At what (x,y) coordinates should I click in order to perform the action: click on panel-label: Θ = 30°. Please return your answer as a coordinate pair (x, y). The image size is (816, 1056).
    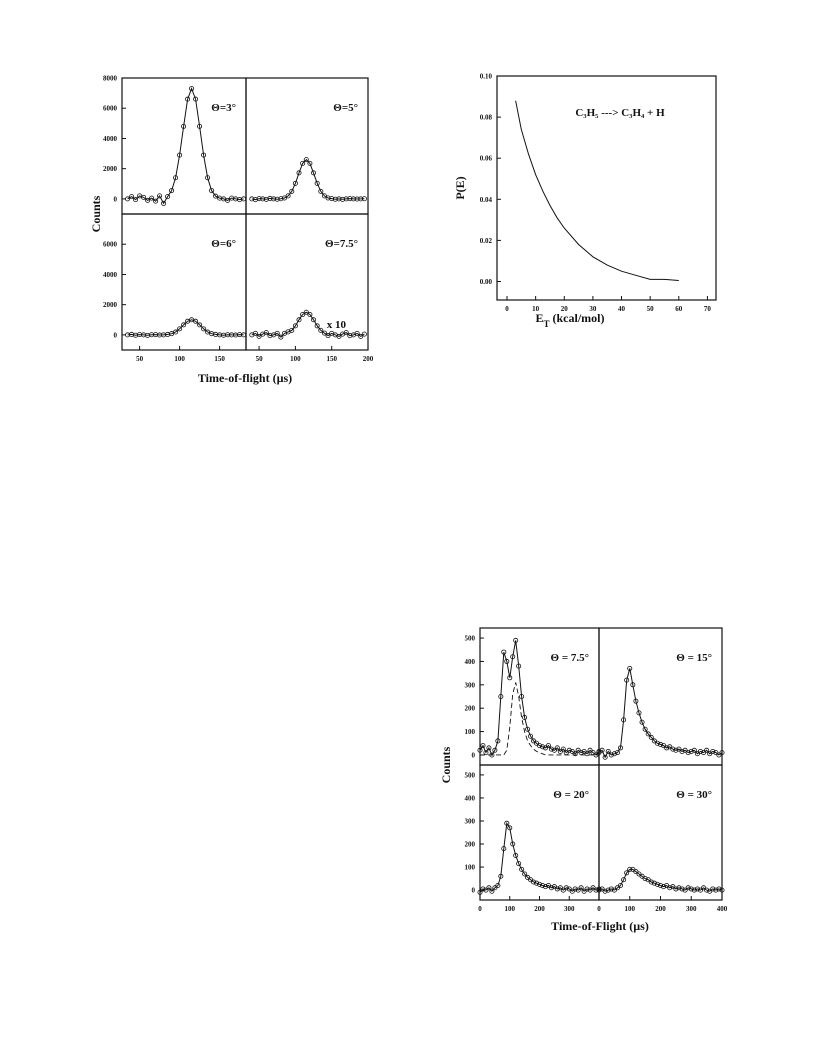
    Looking at the image, I should click on (694, 795).